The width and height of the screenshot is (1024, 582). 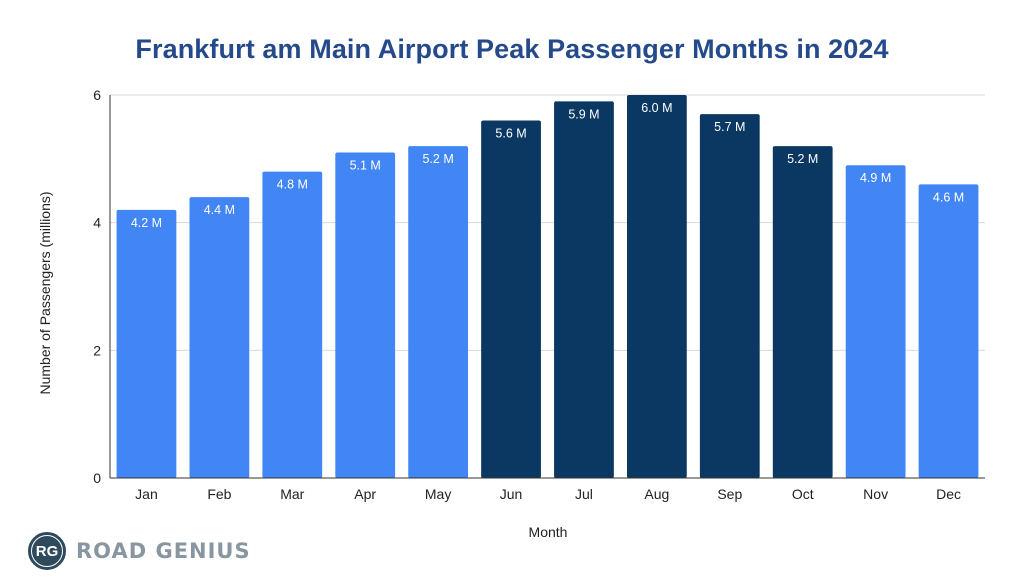 I want to click on data-label: 5.1 M, so click(x=365, y=165).